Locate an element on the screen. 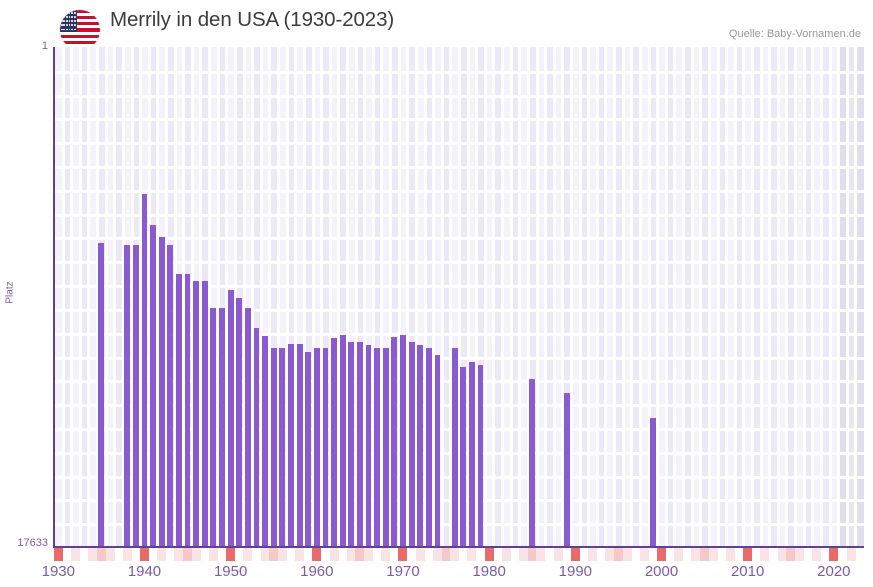 The height and width of the screenshot is (587, 873). x-axis-tick-label: 1960 is located at coordinates (317, 571).